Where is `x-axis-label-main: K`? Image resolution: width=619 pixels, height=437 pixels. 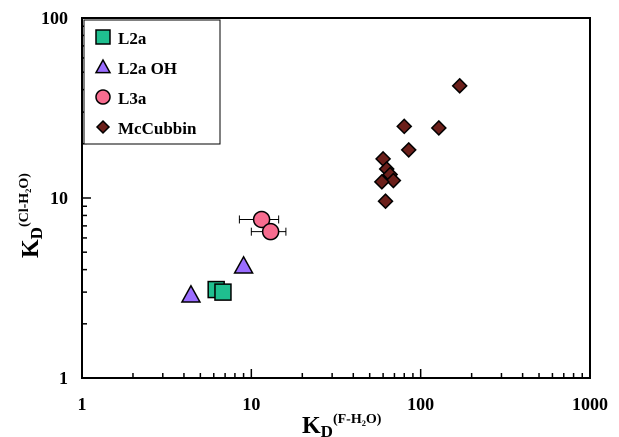
x-axis-label-main: K is located at coordinates (311, 425).